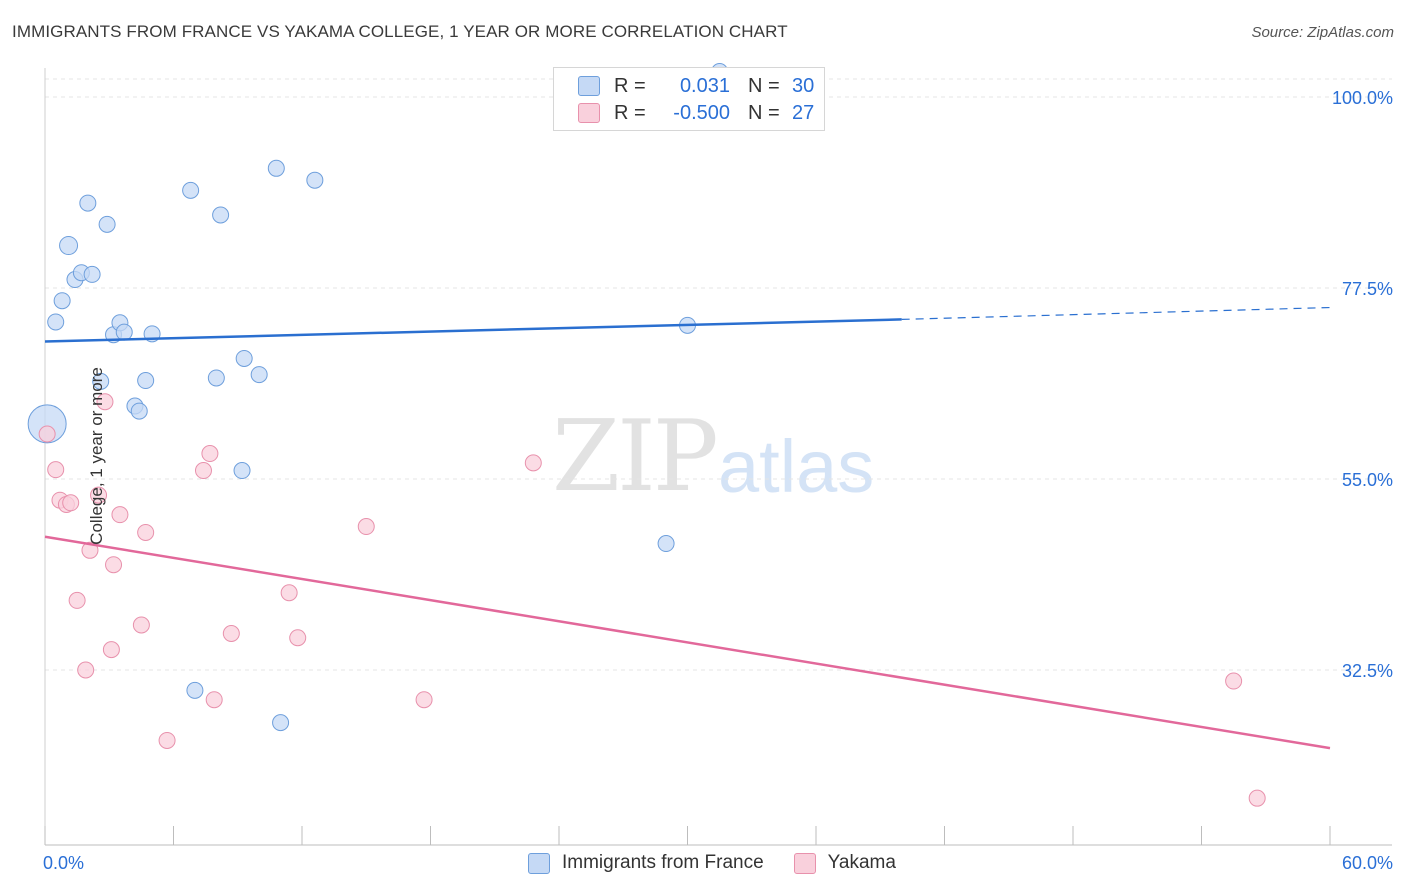  I want to click on x-tick-label-max: 60.0%, so click(1367, 863).